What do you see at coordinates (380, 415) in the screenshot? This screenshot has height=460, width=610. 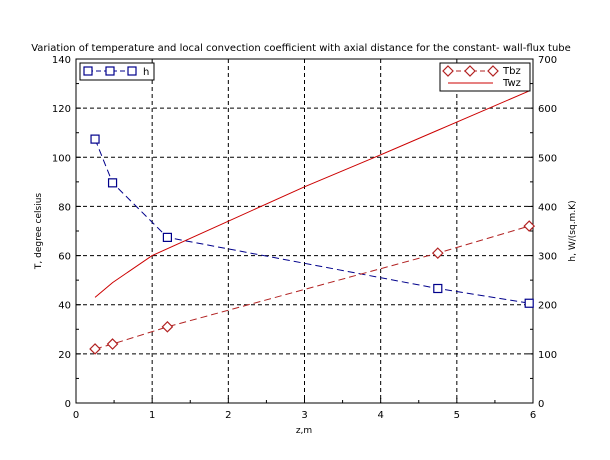 I see `x-tick-label: 4` at bounding box center [380, 415].